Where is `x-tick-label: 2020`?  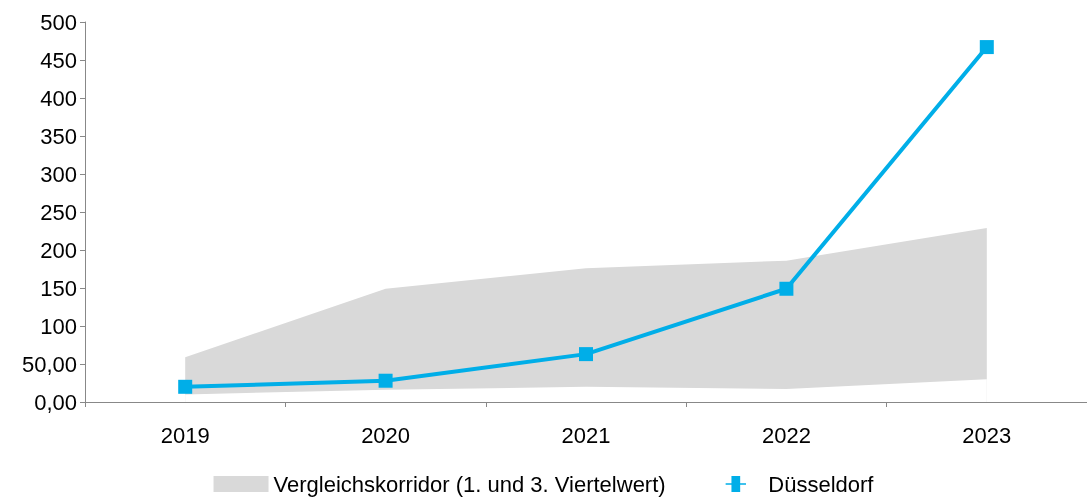
x-tick-label: 2020 is located at coordinates (386, 435).